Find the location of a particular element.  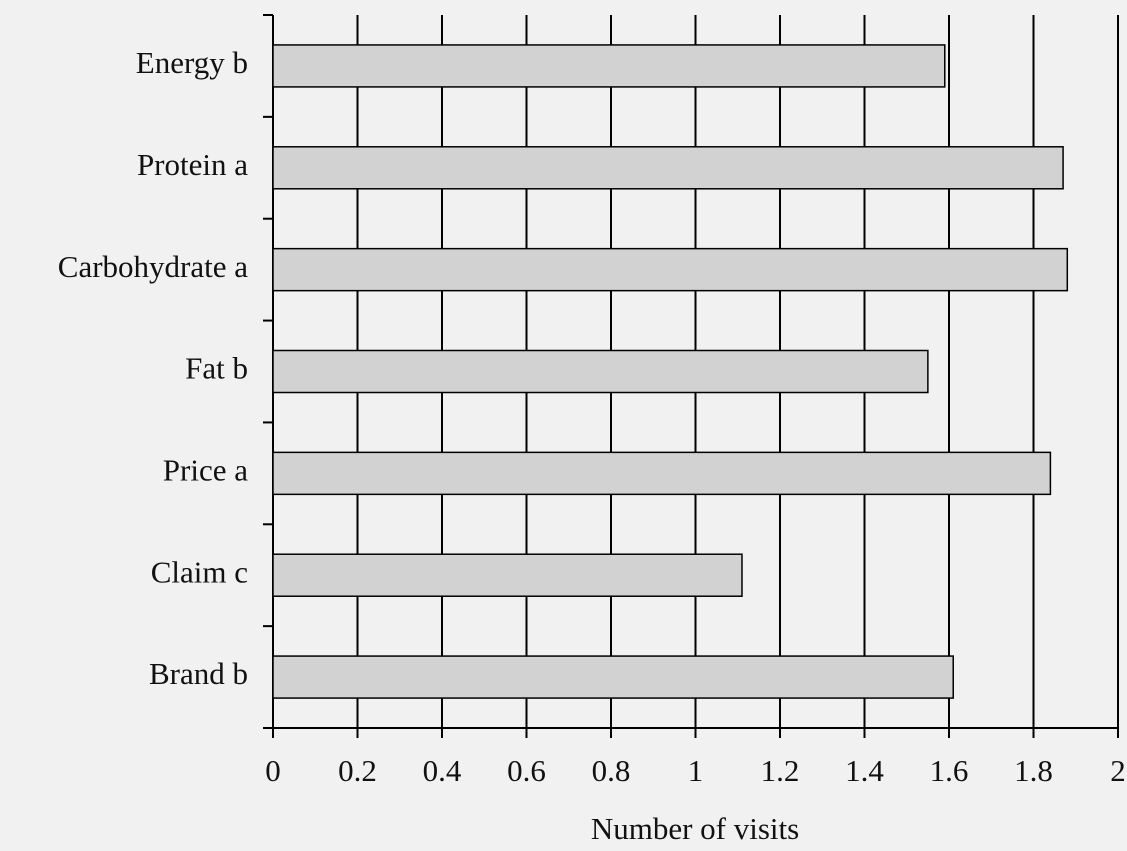

y-tick-label: Claim c is located at coordinates (199, 571).